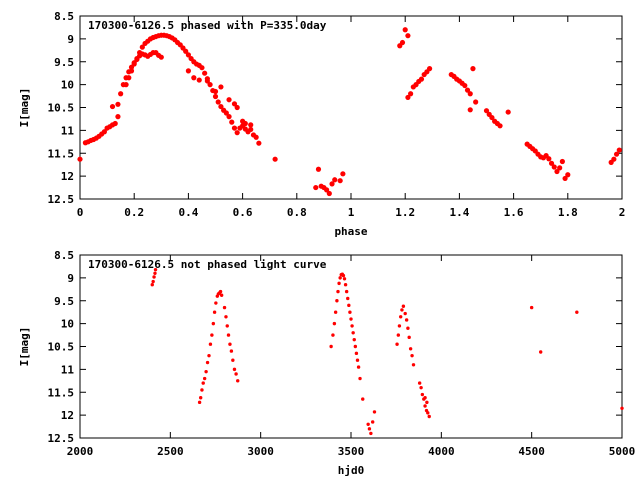 This screenshot has height=485, width=640. I want to click on x-tick-label: 3500, so click(351, 451).